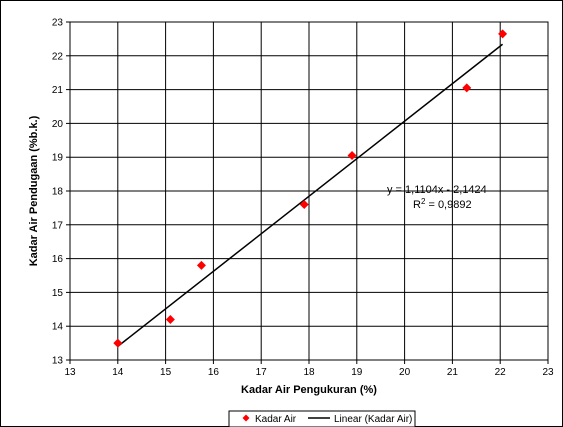  I want to click on r-squared-label: R2 = 0,9892, so click(442, 204).